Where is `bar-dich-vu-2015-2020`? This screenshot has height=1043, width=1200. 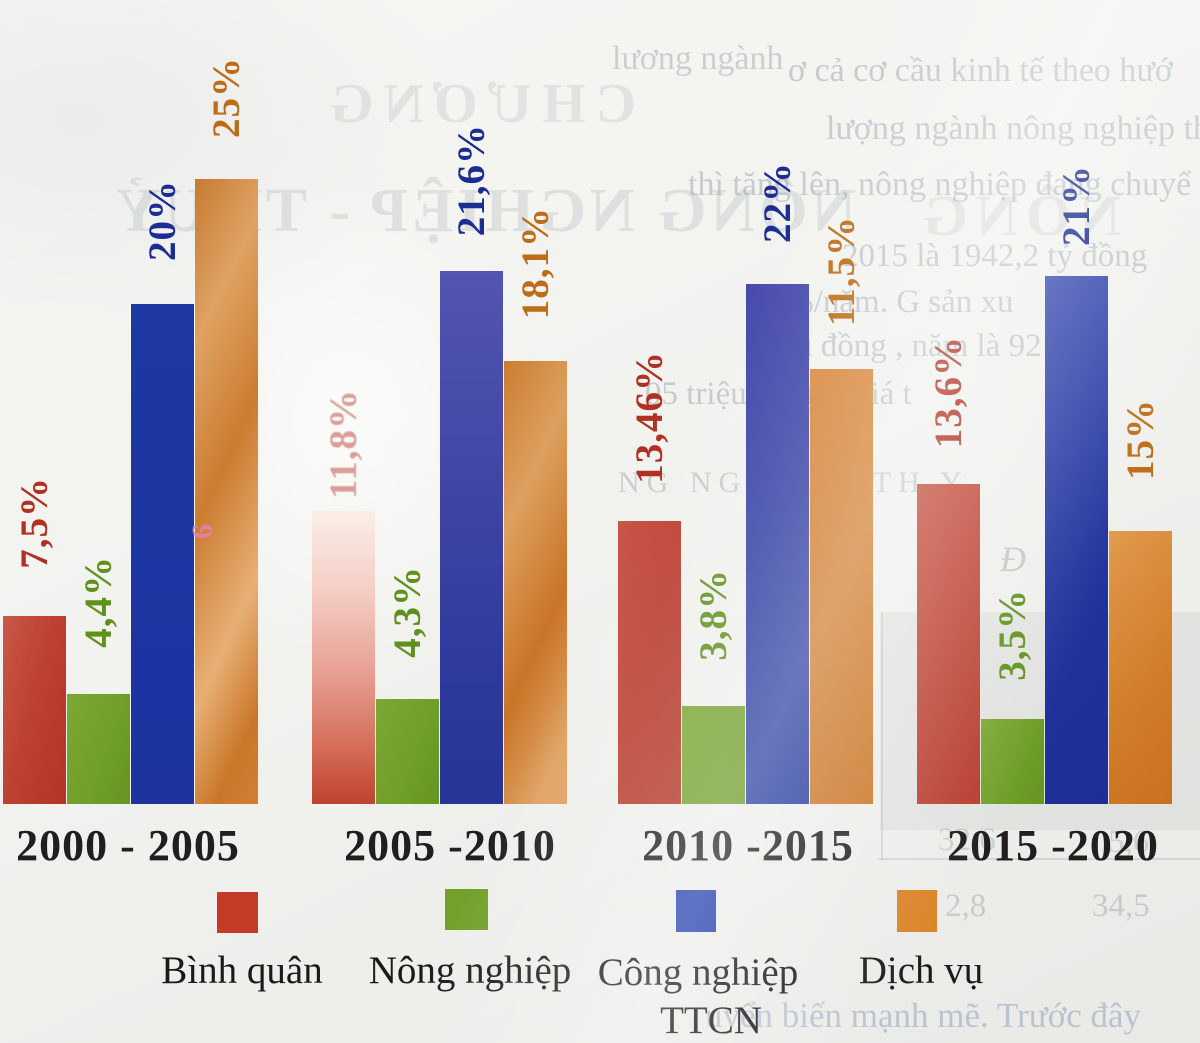 bar-dich-vu-2015-2020 is located at coordinates (1140, 667).